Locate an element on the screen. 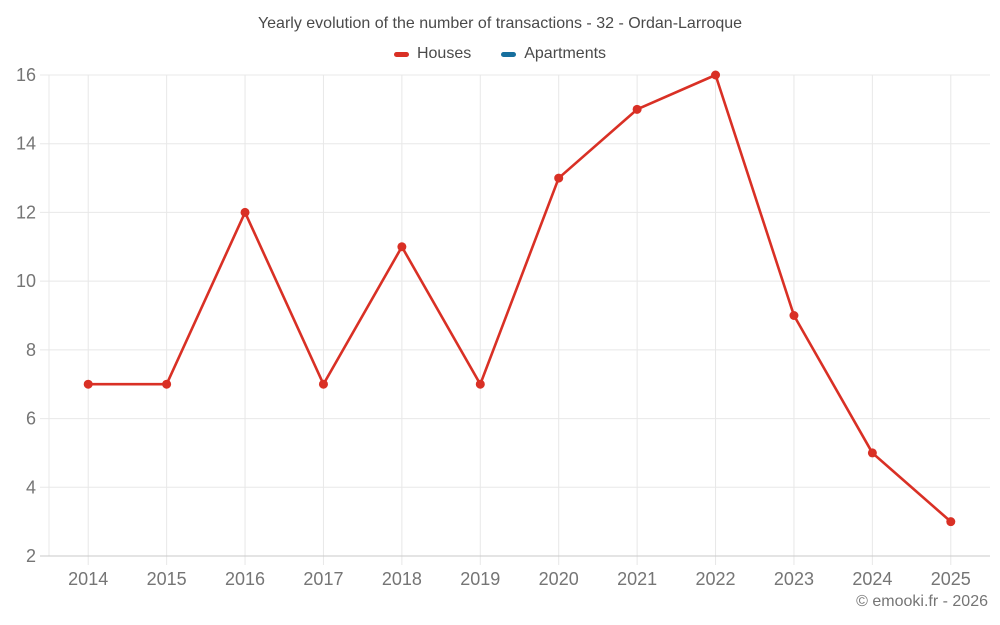 This screenshot has width=1000, height=625. data-point-houses-2025 is located at coordinates (951, 522).